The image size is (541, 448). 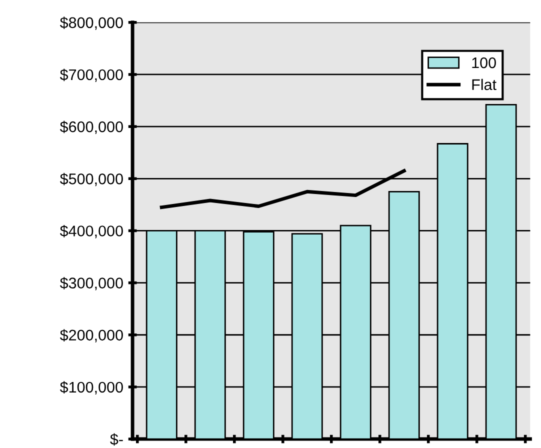 What do you see at coordinates (91, 127) in the screenshot?
I see `y-tick-label: $600,000` at bounding box center [91, 127].